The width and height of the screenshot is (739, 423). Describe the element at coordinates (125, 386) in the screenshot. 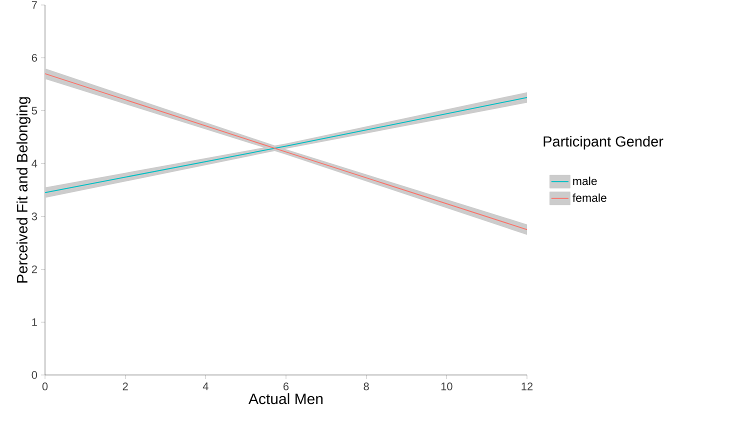

I see `x-tick-label: 2` at that location.